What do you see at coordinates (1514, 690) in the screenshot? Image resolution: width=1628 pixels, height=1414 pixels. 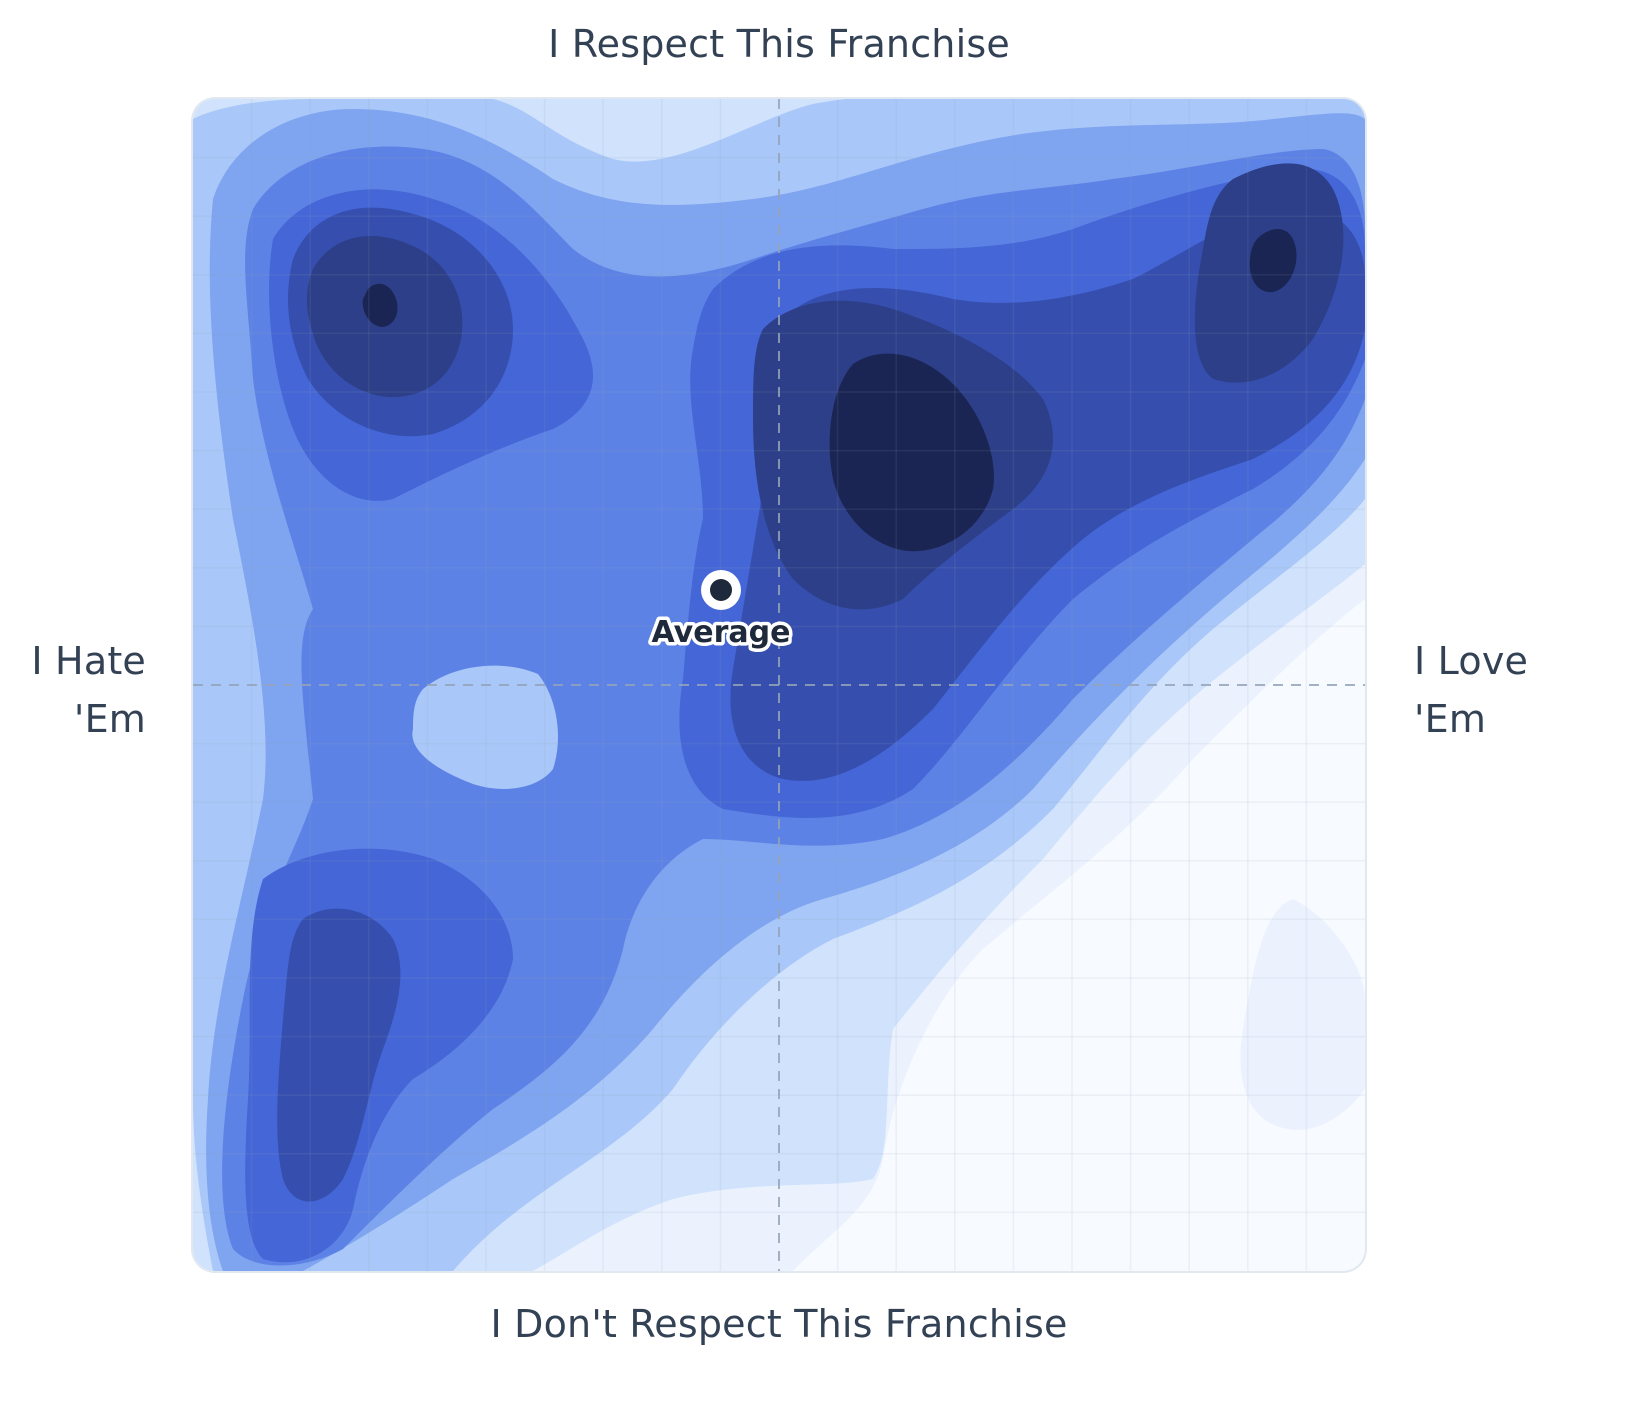 I see `x-axis-right-label: I Love 'Em` at bounding box center [1514, 690].